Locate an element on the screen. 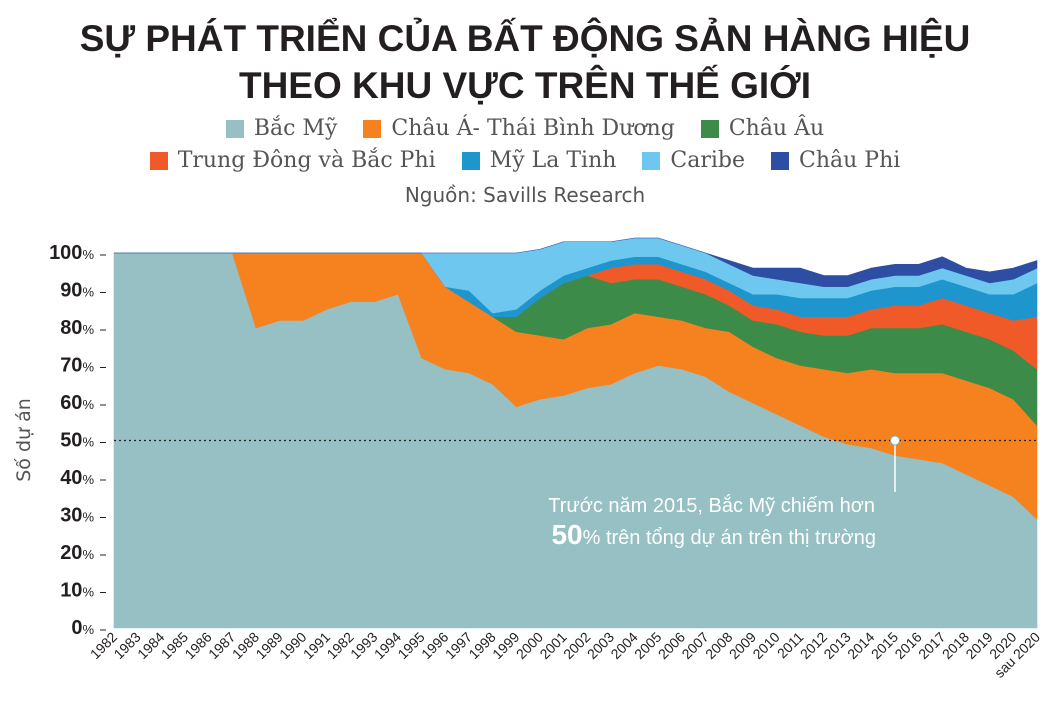 This screenshot has width=1050, height=707. legend-label: Caribe is located at coordinates (708, 160).